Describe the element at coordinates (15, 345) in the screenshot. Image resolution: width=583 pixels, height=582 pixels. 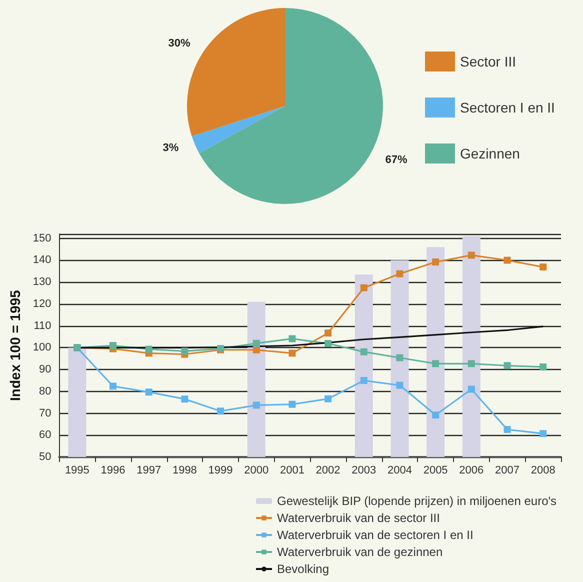
I see `y-axis-title: Index 100 = 1995` at that location.